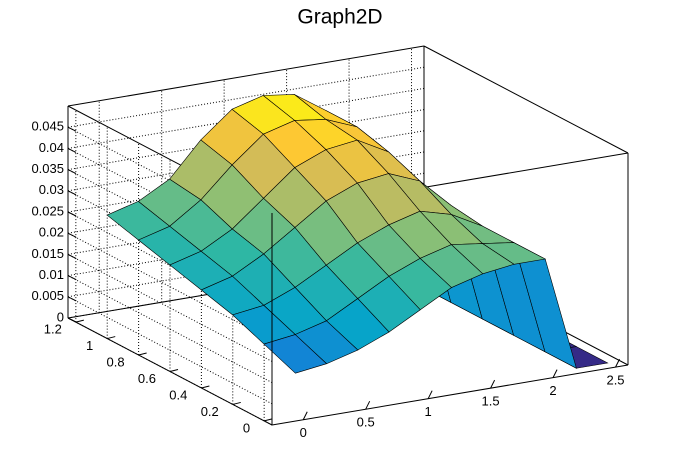 Image resolution: width=696 pixels, height=472 pixels. What do you see at coordinates (615, 380) in the screenshot?
I see `x-tick-label: 2.5` at bounding box center [615, 380].